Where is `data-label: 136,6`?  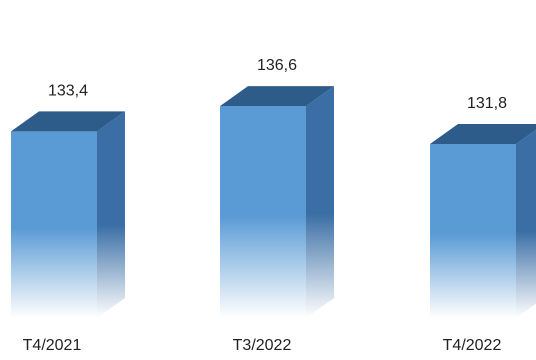
data-label: 136,6 is located at coordinates (277, 65).